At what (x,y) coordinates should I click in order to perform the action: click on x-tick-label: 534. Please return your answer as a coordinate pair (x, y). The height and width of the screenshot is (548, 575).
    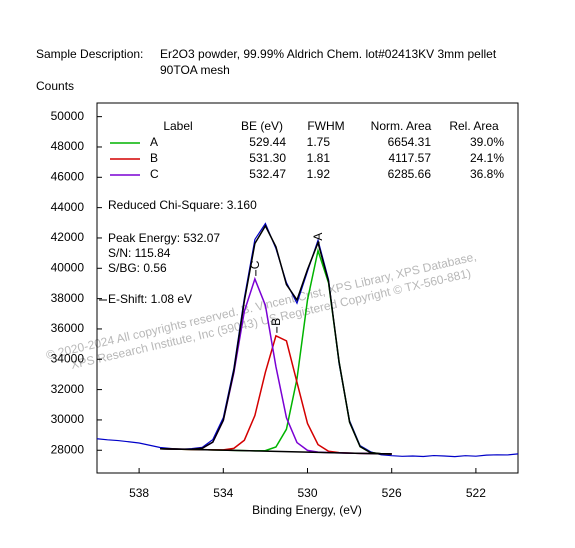
    Looking at the image, I should click on (223, 493).